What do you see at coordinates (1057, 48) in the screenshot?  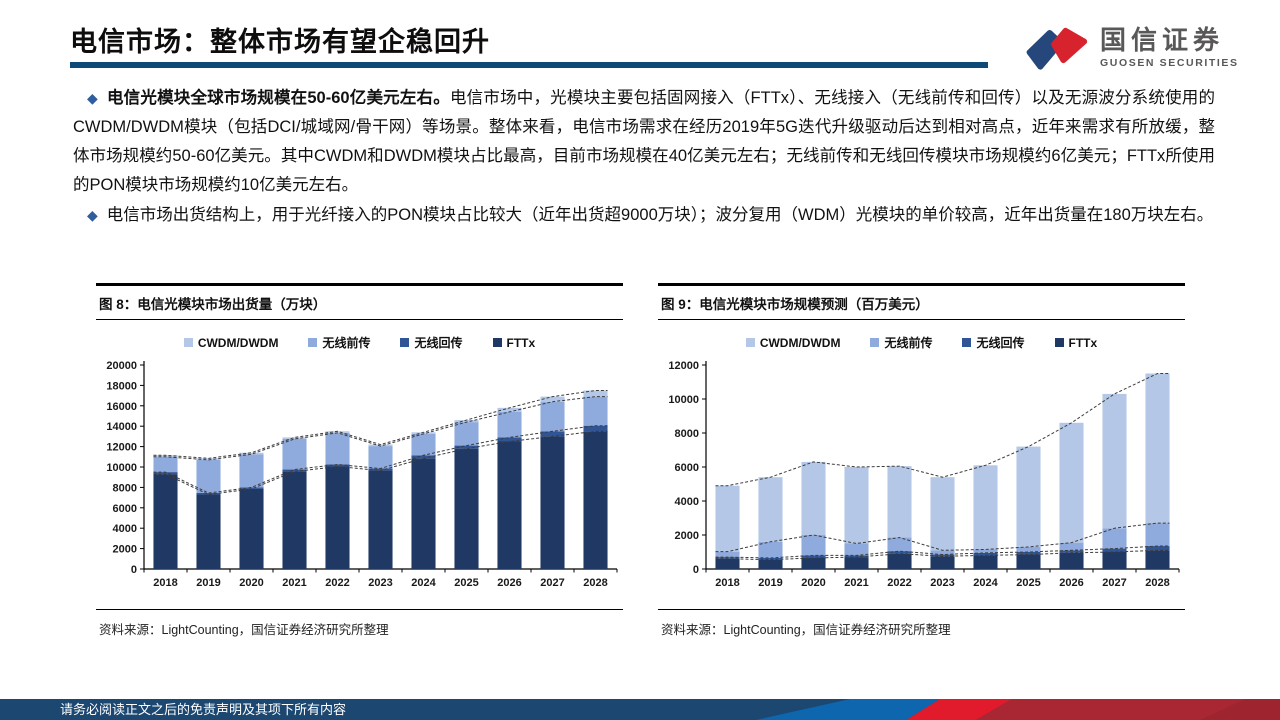 I see `guosen-logo-mark-icon` at bounding box center [1057, 48].